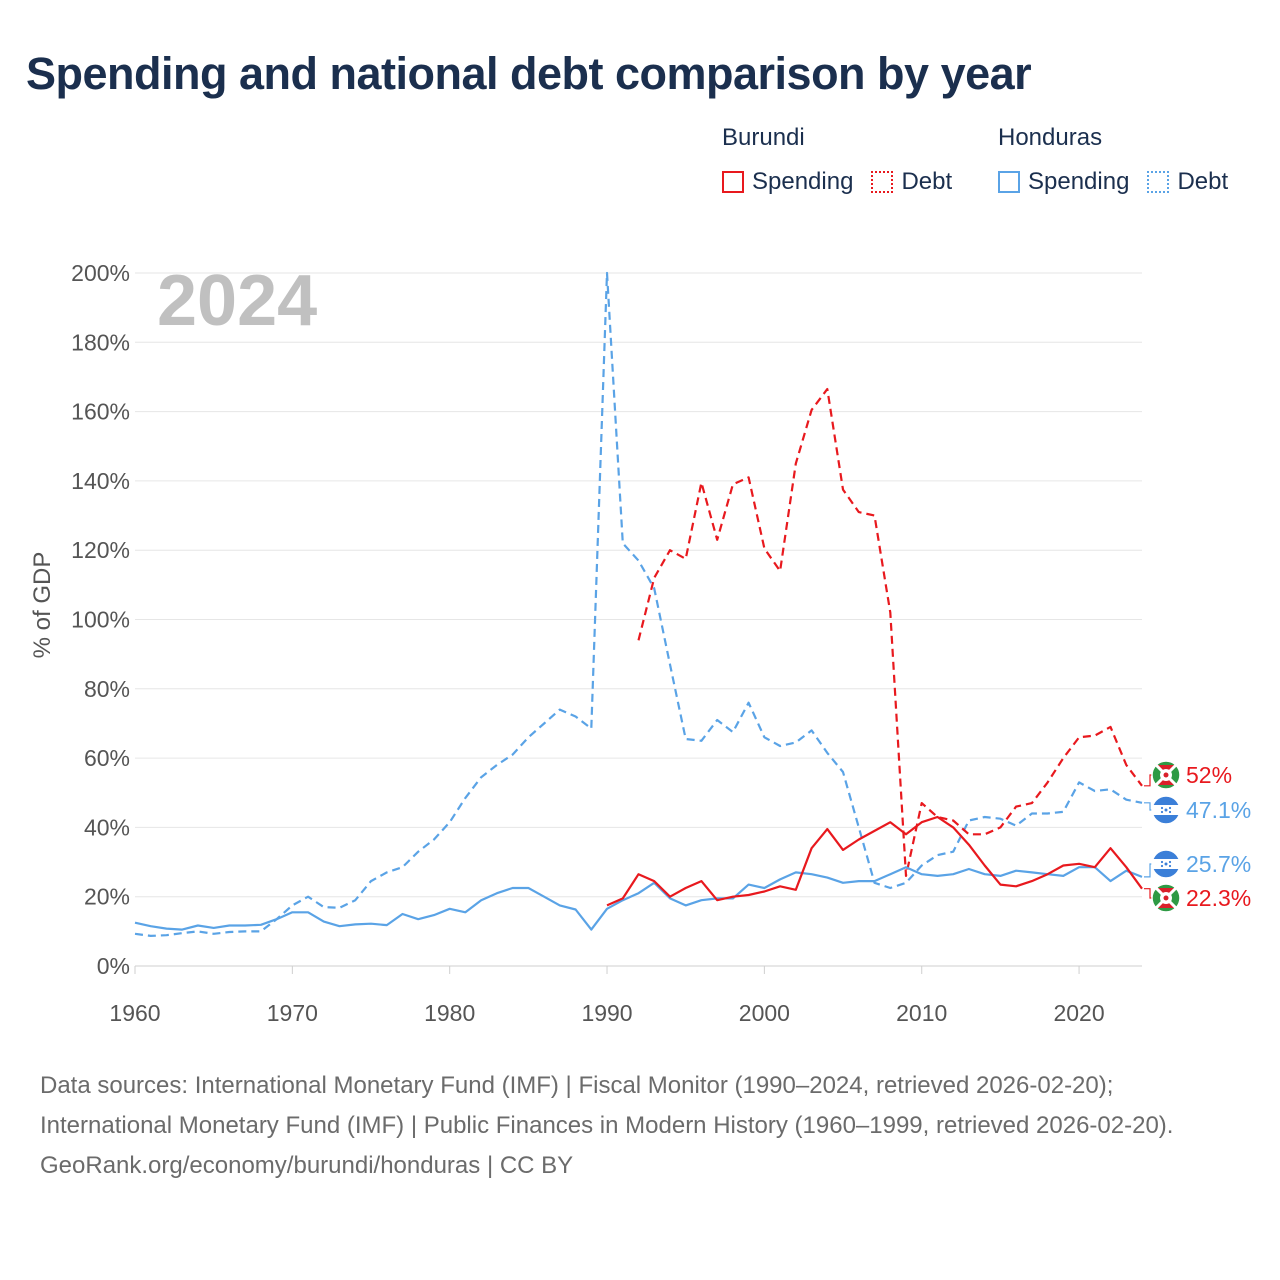 This screenshot has height=1280, width=1280. What do you see at coordinates (42, 605) in the screenshot?
I see `y-axis-label: % of GDP` at bounding box center [42, 605].